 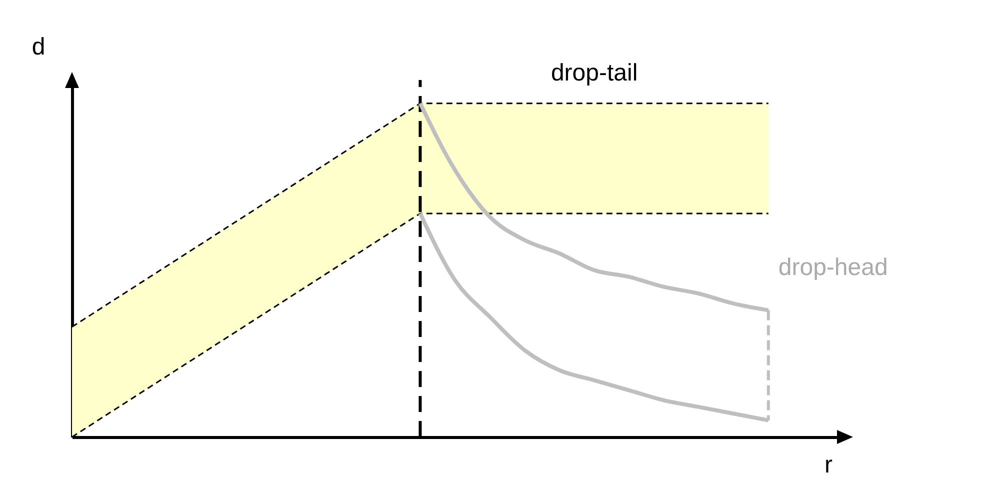 I want to click on x-axis-title: r, so click(x=828, y=465).